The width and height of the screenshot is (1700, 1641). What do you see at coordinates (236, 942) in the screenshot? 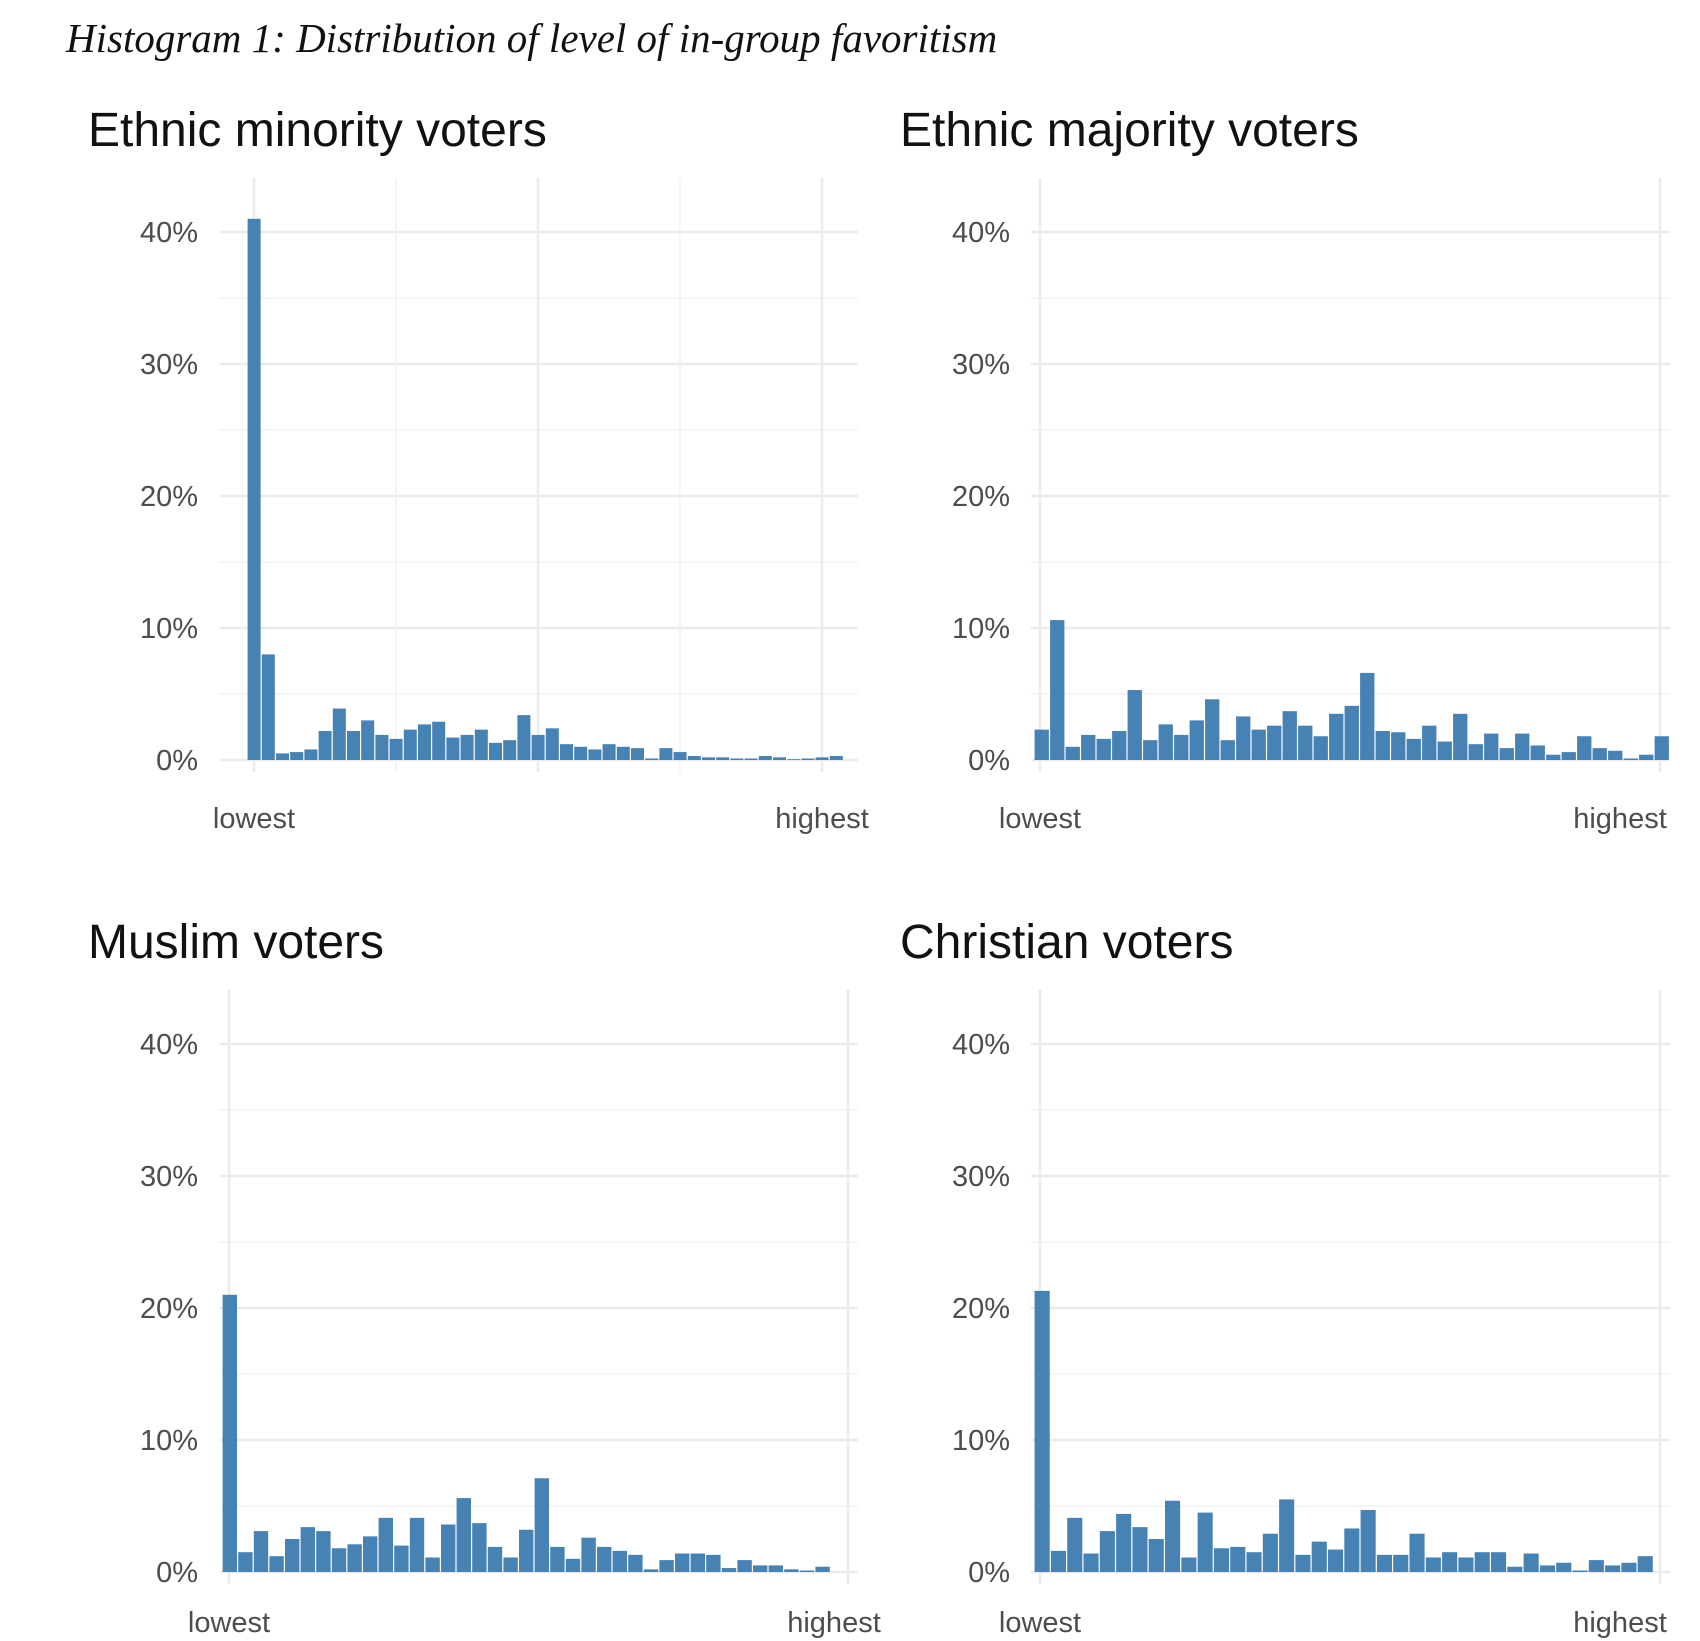
I see `panel-title: Muslim voters` at bounding box center [236, 942].